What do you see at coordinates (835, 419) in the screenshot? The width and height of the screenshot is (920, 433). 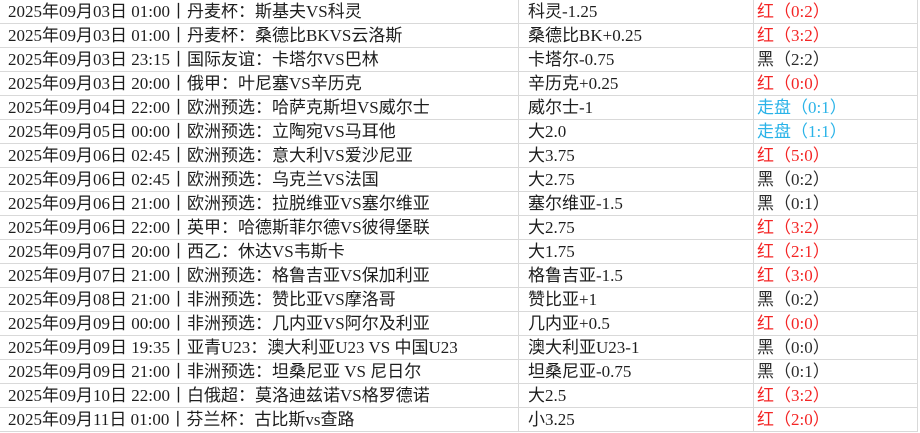 I see `result-cell: 红（2:0）` at bounding box center [835, 419].